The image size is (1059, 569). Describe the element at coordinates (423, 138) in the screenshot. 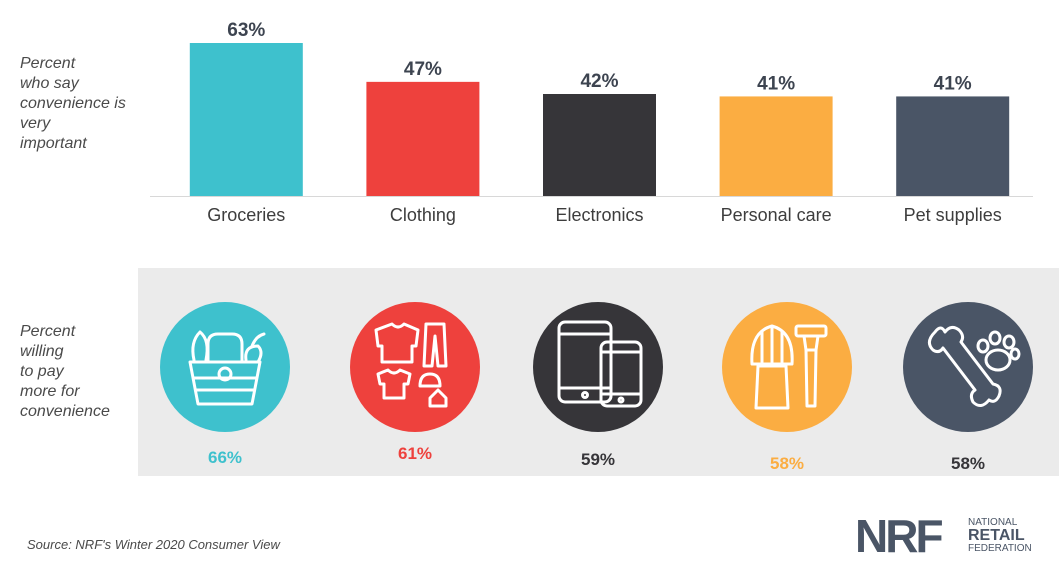

I see `bar-clothing` at that location.